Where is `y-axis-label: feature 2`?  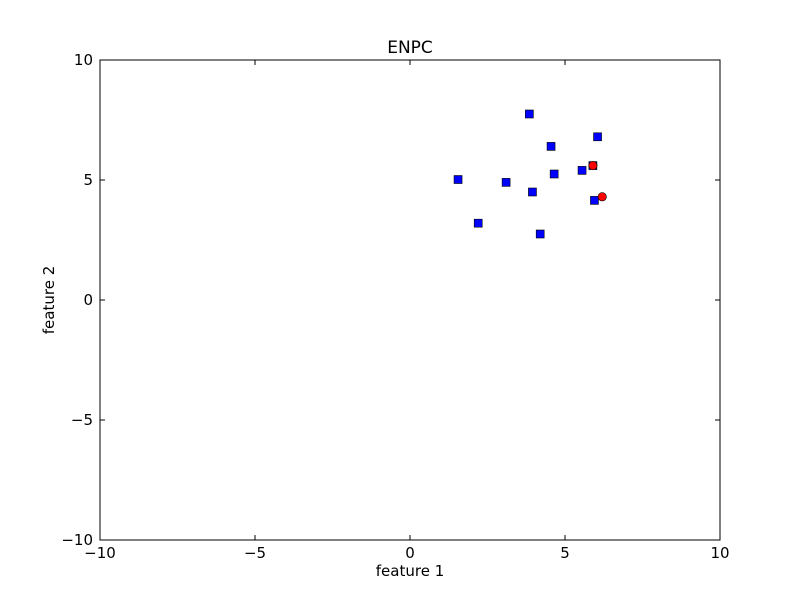
y-axis-label: feature 2 is located at coordinates (49, 300).